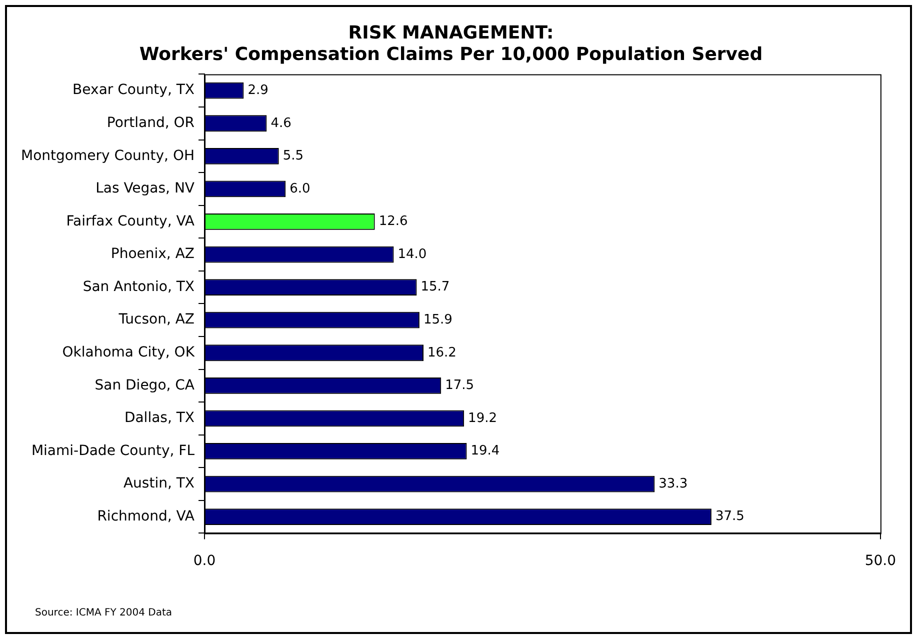 This screenshot has height=637, width=917. Describe the element at coordinates (300, 188) in the screenshot. I see `data-label: 6.0` at that location.